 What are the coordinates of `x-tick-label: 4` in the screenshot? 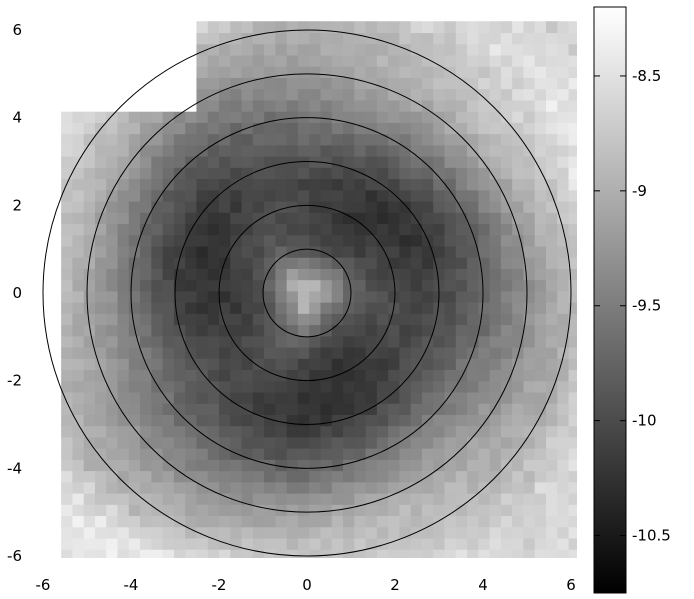 It's located at (483, 585).